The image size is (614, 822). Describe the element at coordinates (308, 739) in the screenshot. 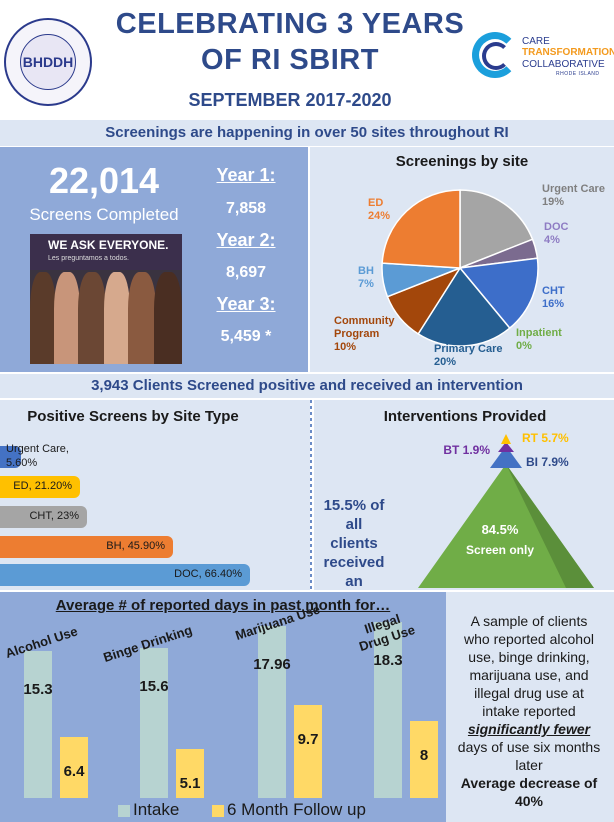

I see `followup-value-marijuana-use: 9.7` at that location.